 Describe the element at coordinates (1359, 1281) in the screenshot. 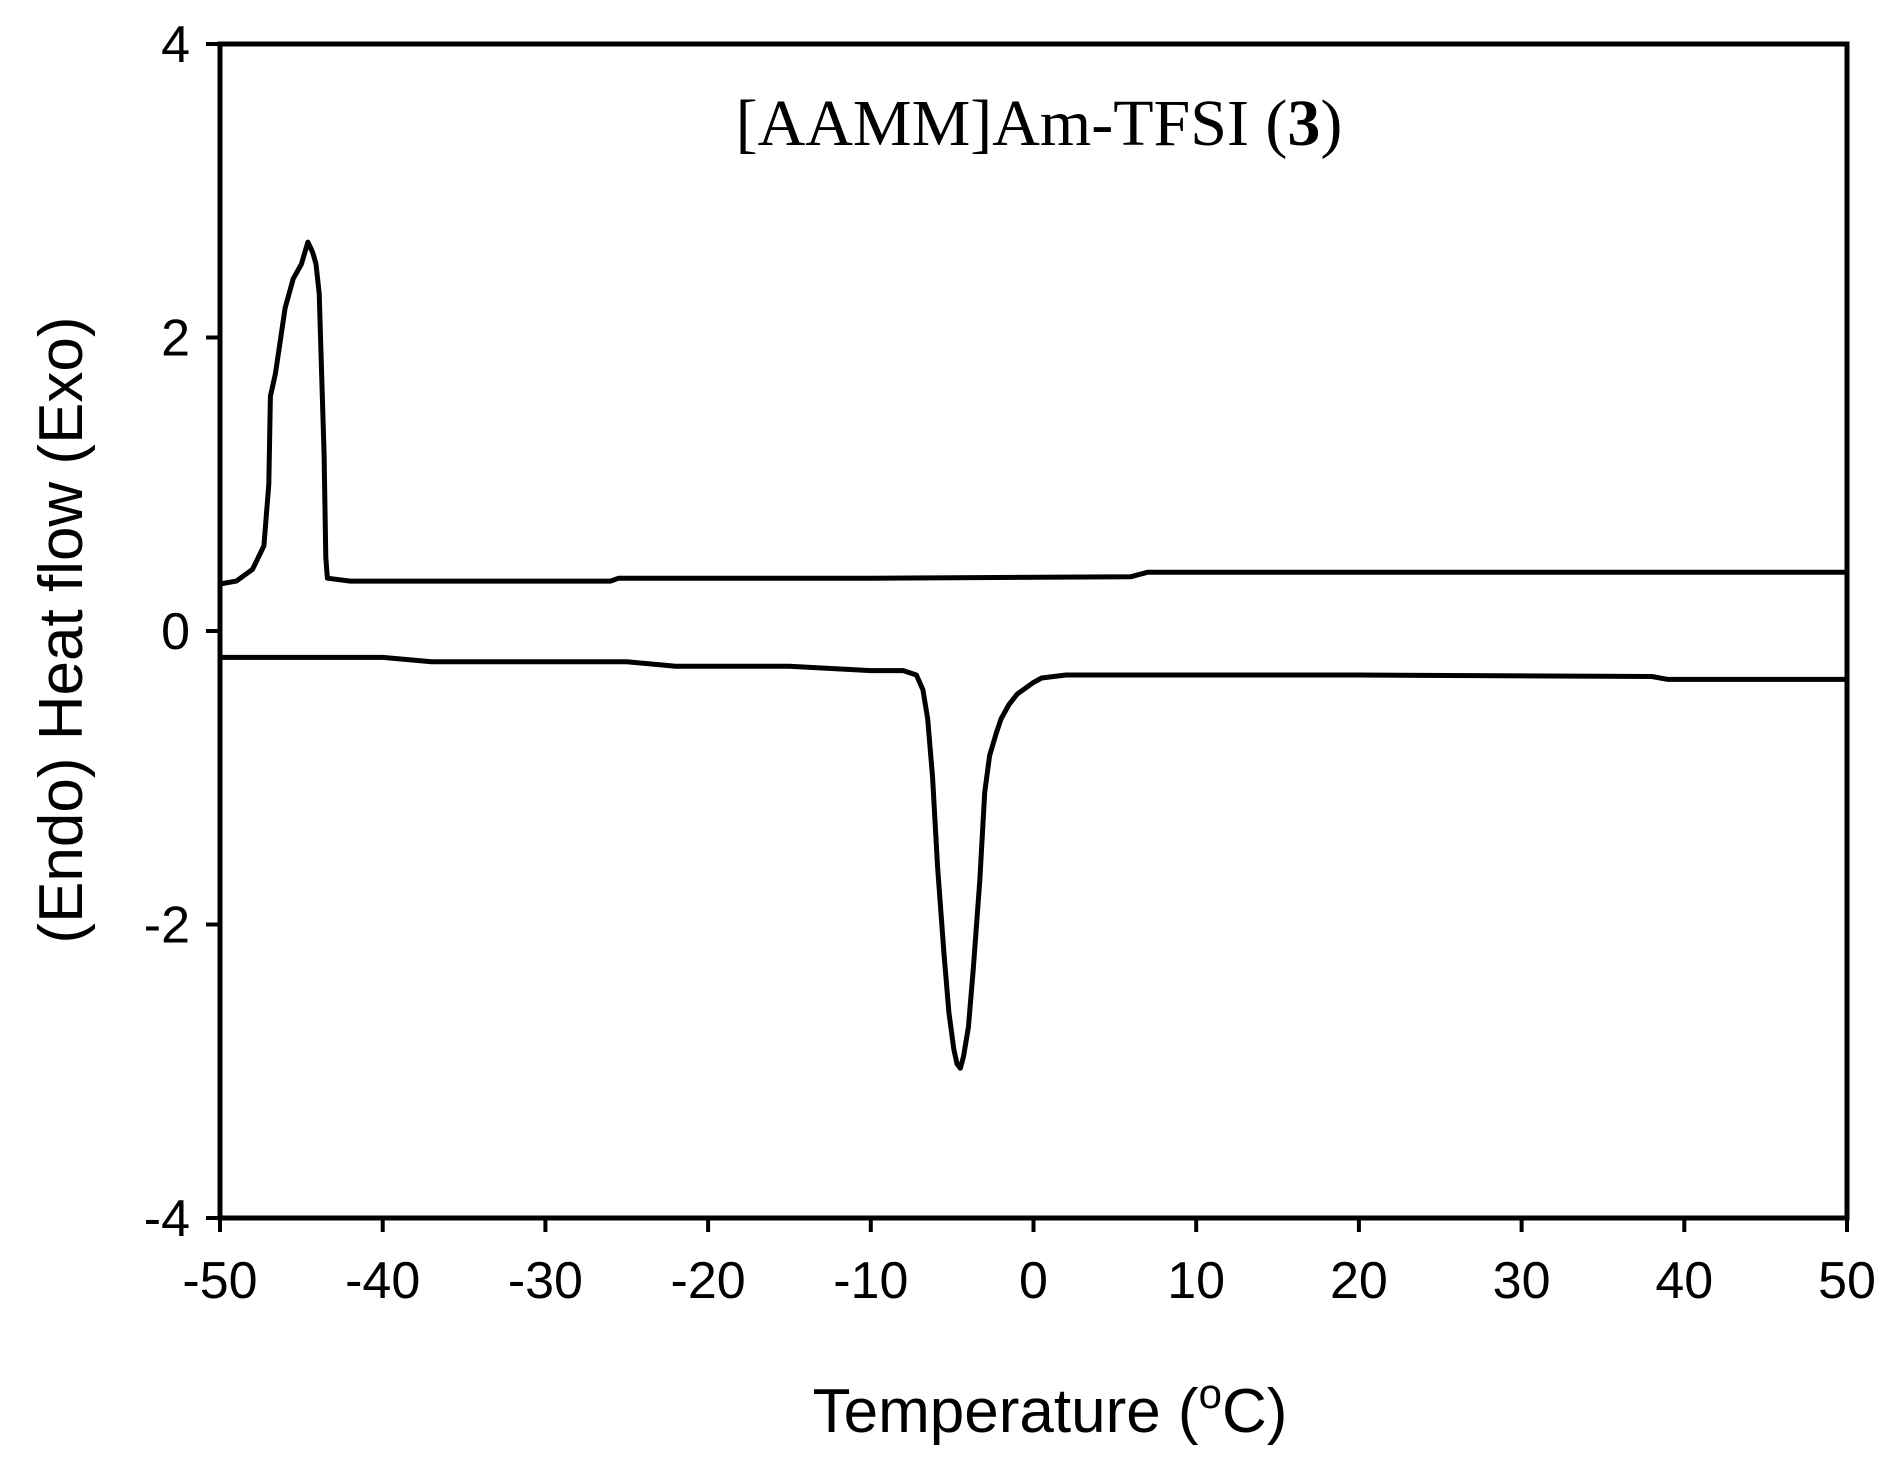

I see `x-tick-label: 20` at that location.